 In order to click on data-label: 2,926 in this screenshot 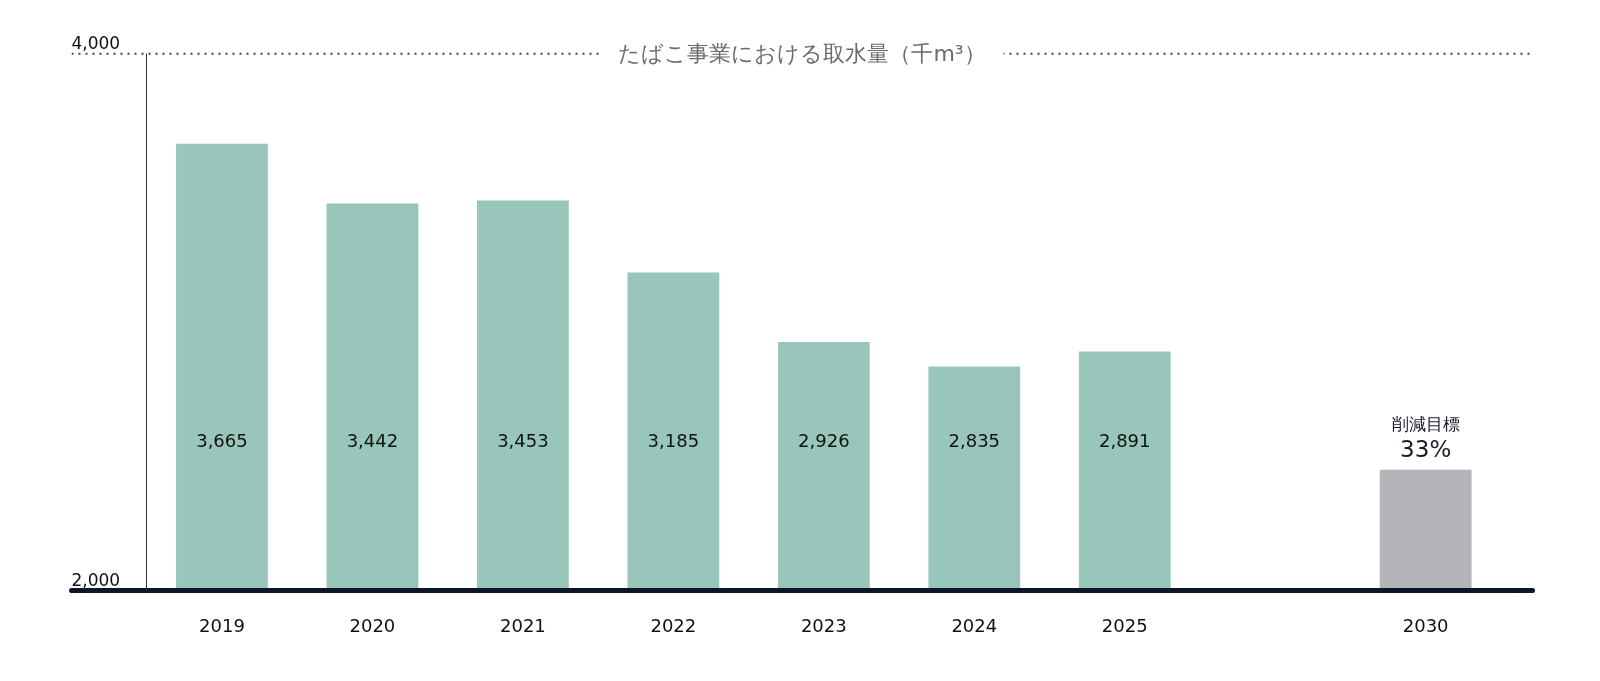, I will do `click(824, 440)`.